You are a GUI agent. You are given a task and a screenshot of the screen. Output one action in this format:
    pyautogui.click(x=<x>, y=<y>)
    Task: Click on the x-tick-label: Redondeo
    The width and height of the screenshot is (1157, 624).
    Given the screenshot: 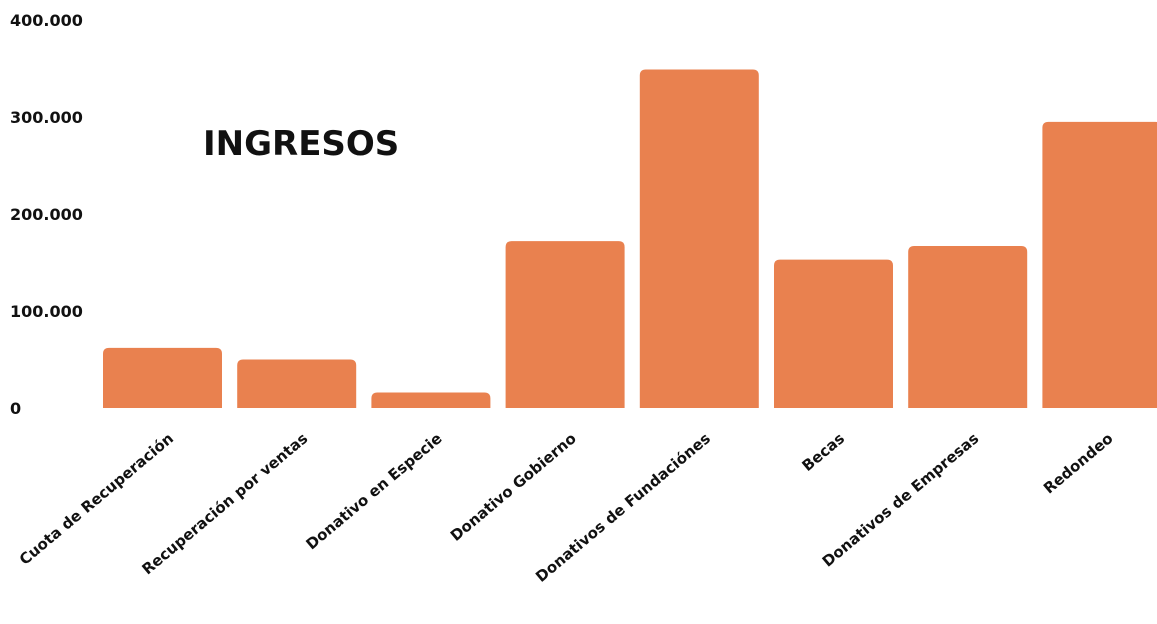 What is the action you would take?
    pyautogui.click(x=1078, y=463)
    